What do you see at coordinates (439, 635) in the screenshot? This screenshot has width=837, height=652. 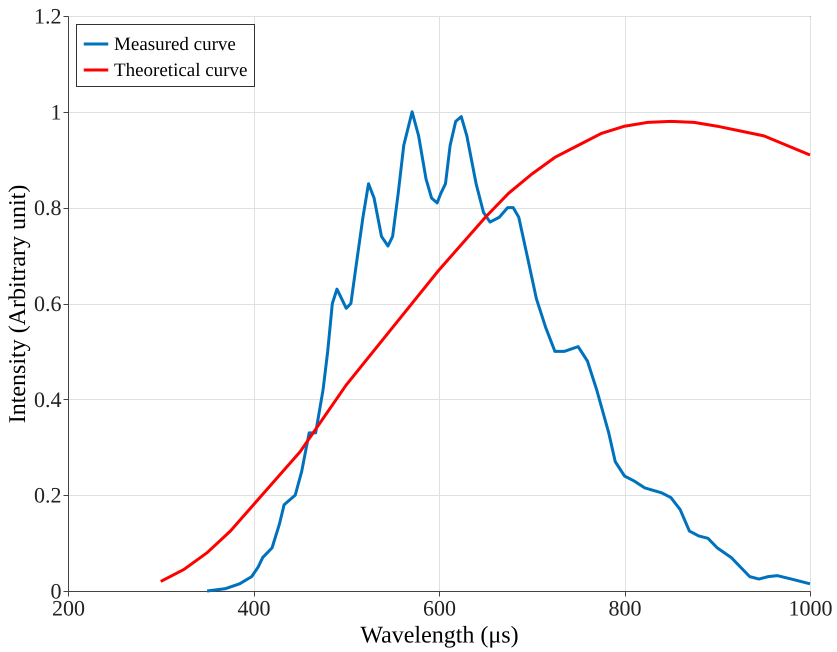 I see `x-axis-title: Wavelength (μs)` at bounding box center [439, 635].